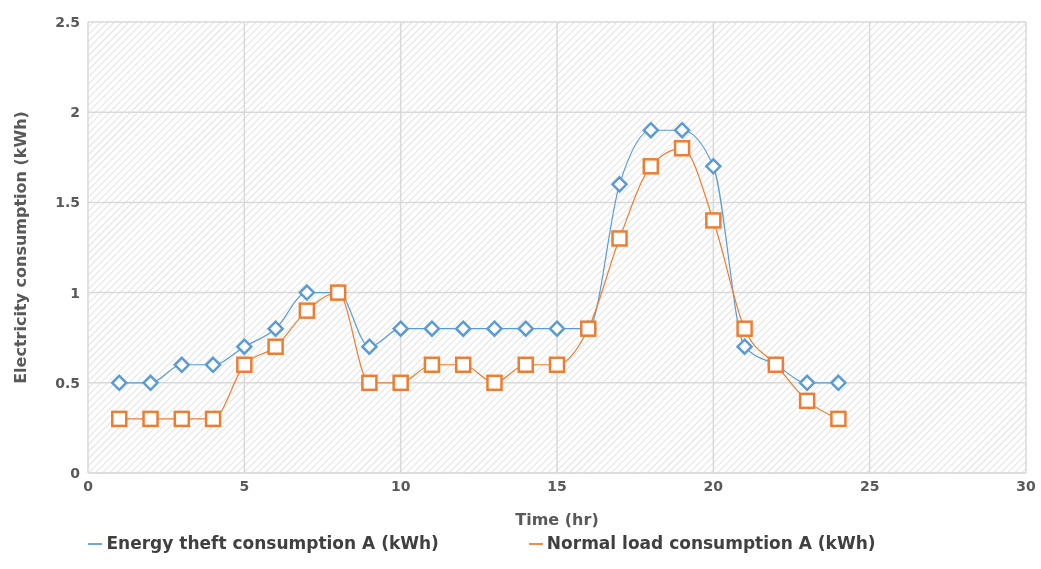  I want to click on y-tick-label: 0.5, so click(67, 382).